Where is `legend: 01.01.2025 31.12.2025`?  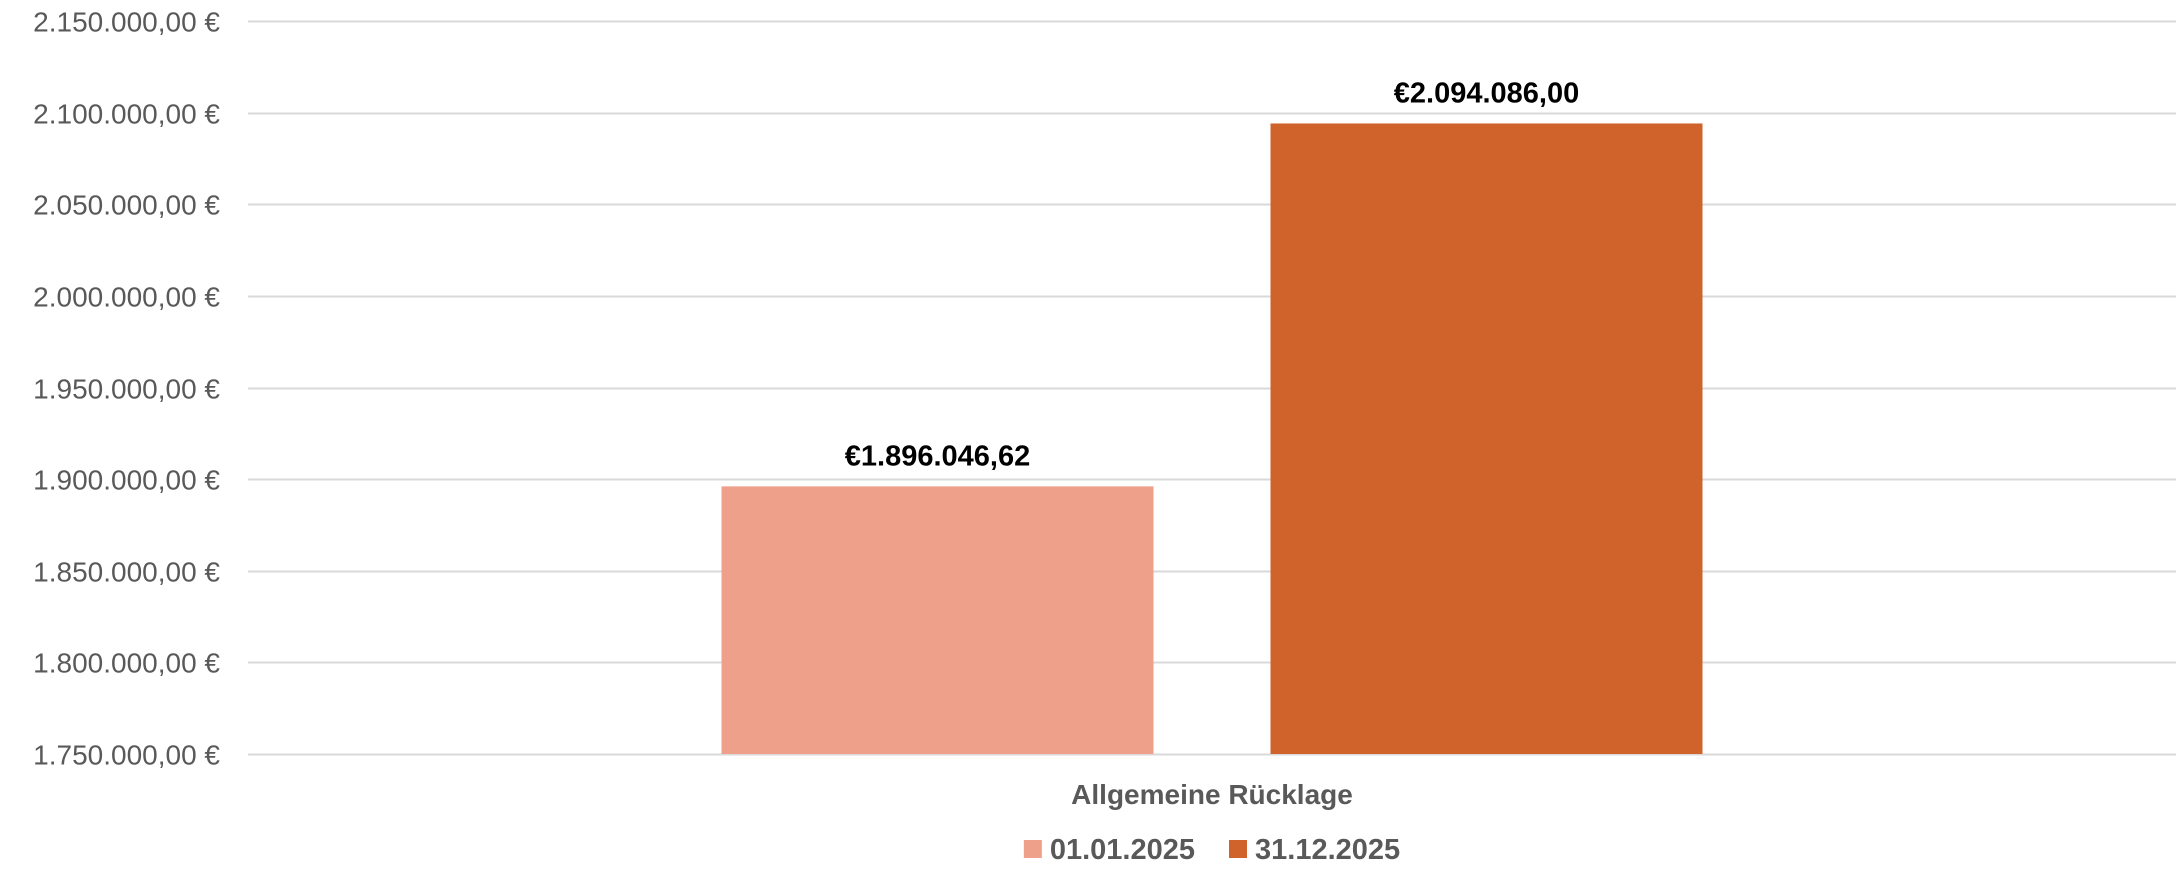
legend: 01.01.2025 31.12.2025 is located at coordinates (1211, 850).